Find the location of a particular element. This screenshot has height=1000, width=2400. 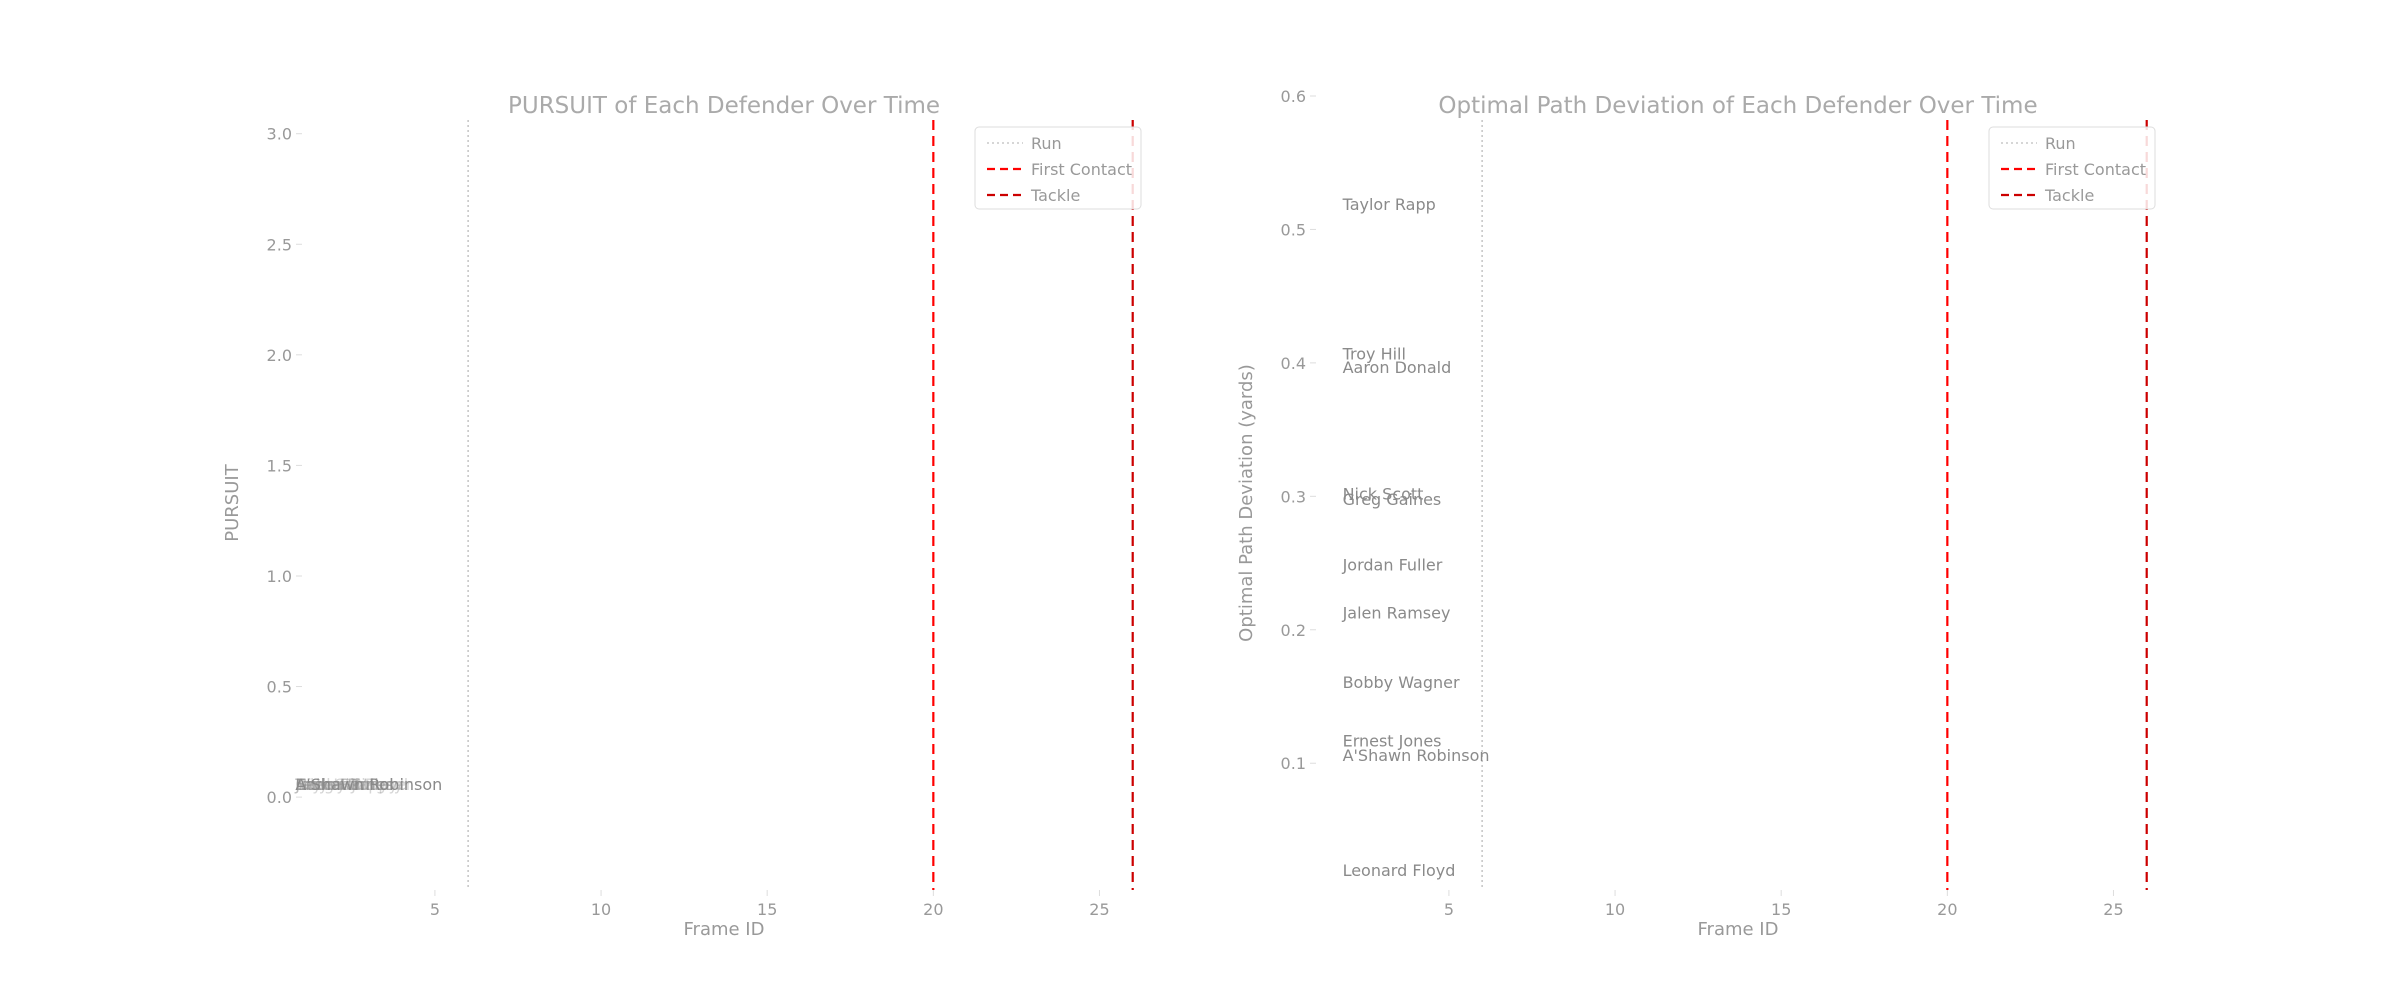

y-tick-label: 1.5 is located at coordinates (279, 465).